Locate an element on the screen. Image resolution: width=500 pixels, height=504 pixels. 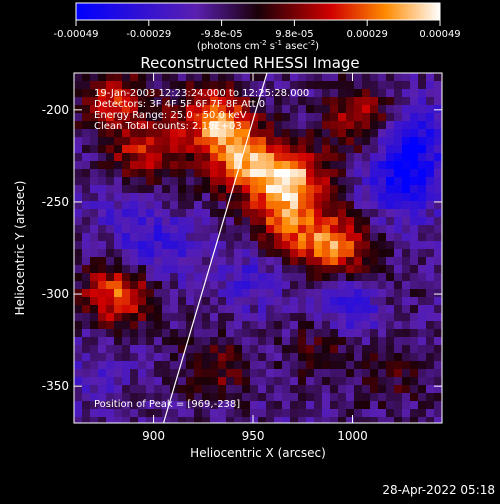
chart-title: Reconstructed RHESSI Image is located at coordinates (249, 63).